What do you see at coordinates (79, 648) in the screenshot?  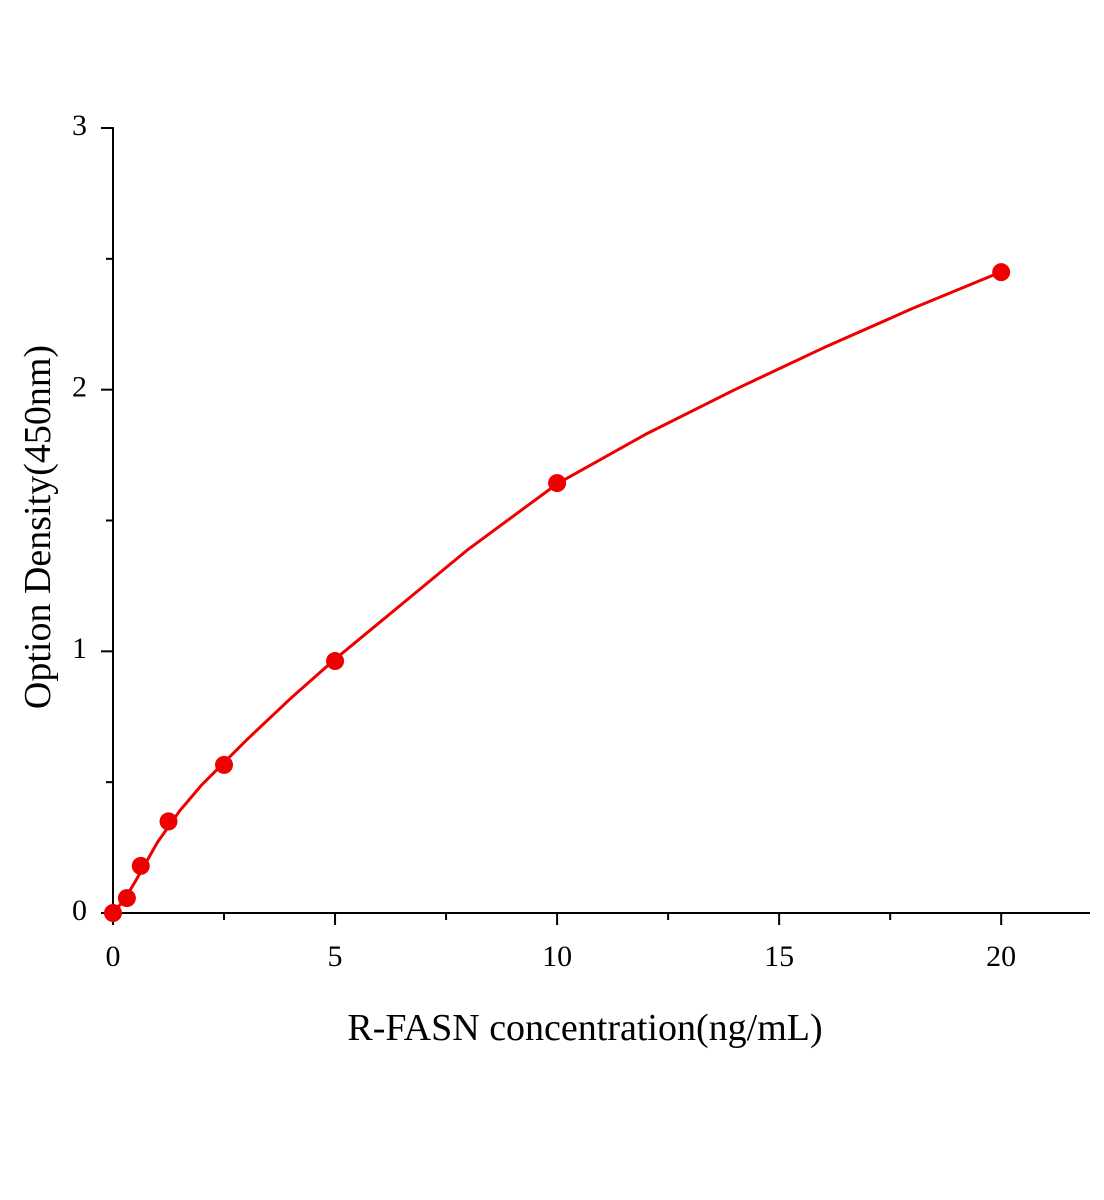 I see `y-tick-label: 1` at bounding box center [79, 648].